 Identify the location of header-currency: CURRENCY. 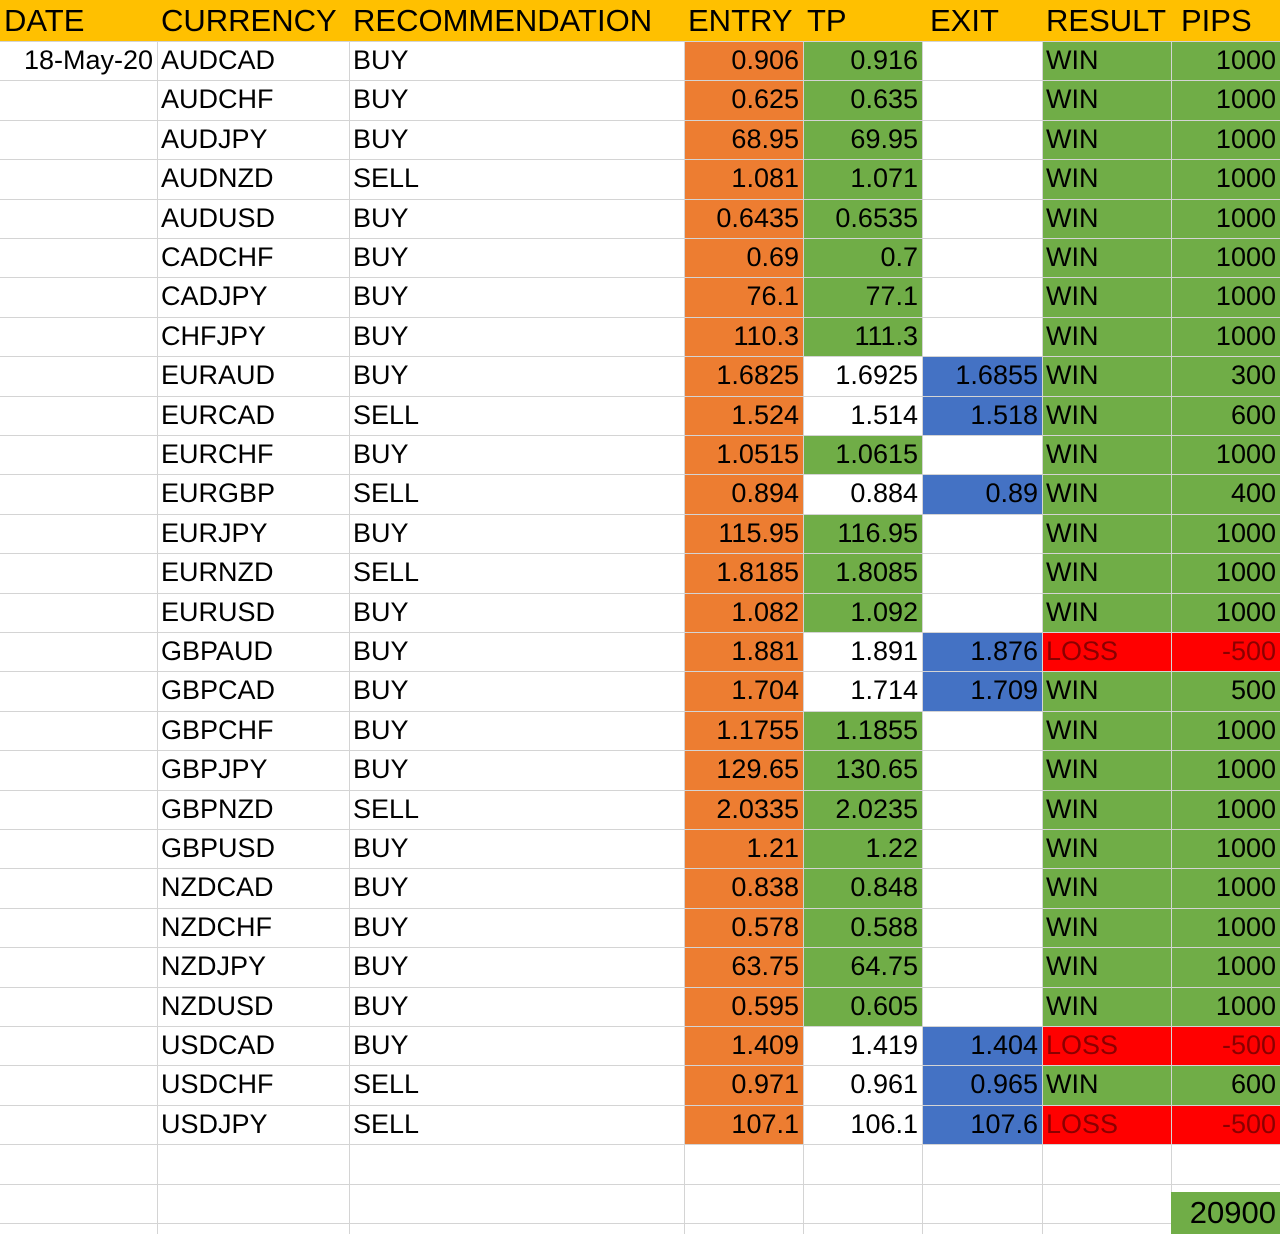
(253, 20).